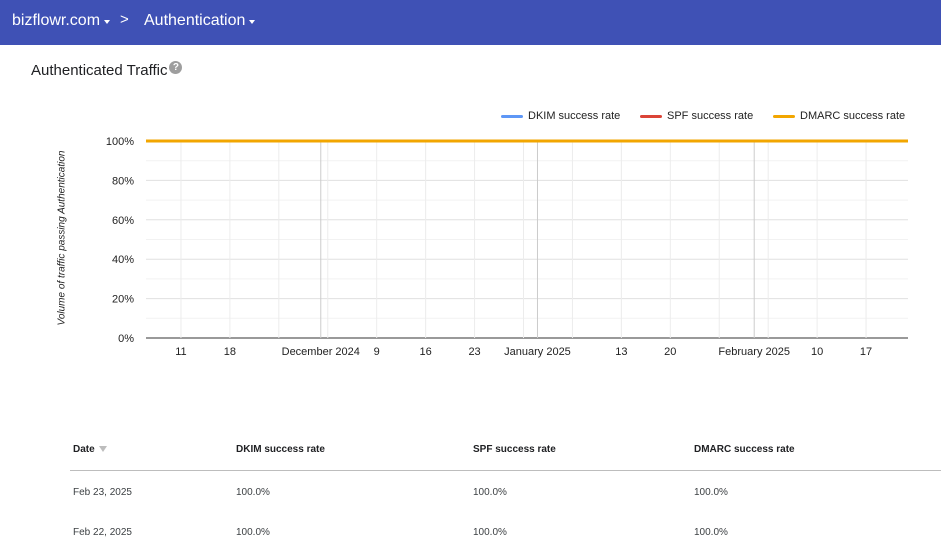 Image resolution: width=941 pixels, height=544 pixels. Describe the element at coordinates (744, 449) in the screenshot. I see `column-header-dmarc: DMARC success rate` at that location.